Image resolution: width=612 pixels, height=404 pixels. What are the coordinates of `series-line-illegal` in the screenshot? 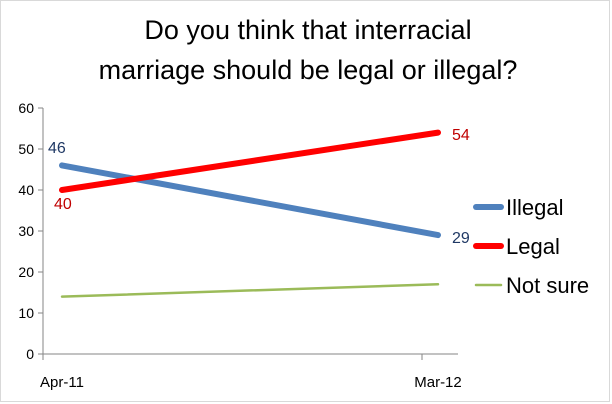 It's located at (250, 200).